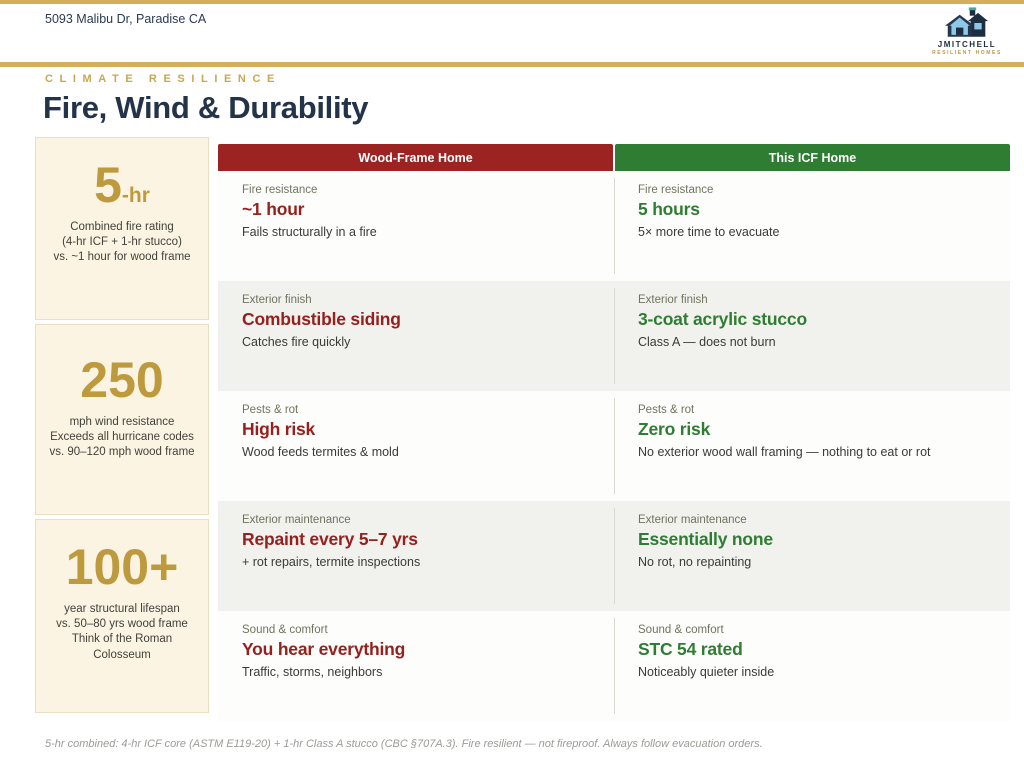 This screenshot has height=768, width=1024. What do you see at coordinates (122, 380) in the screenshot?
I see `stat-value: 250` at bounding box center [122, 380].